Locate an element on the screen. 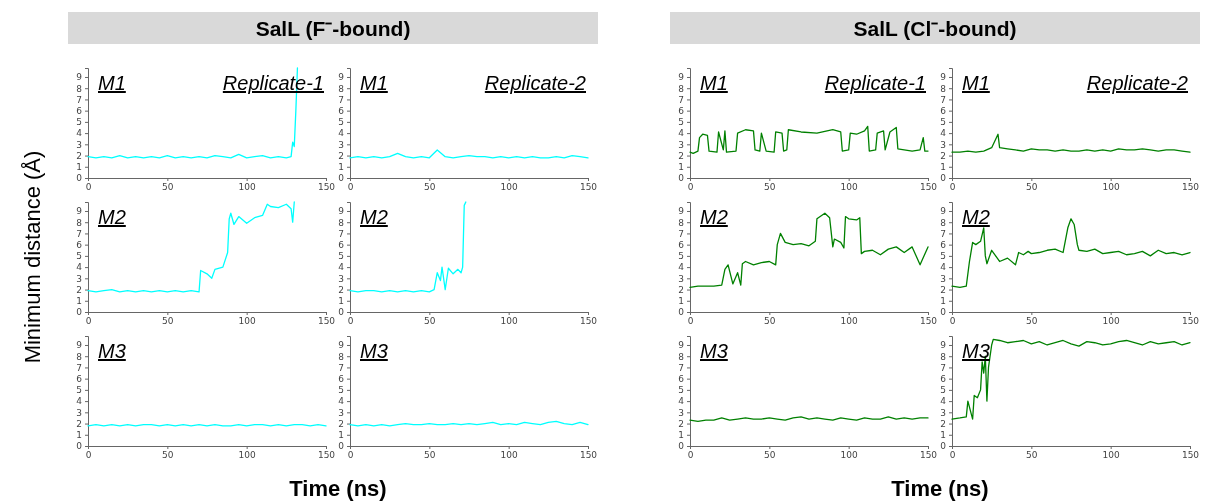 The height and width of the screenshot is (504, 1217). chart-title: SalL (F⁻-bound) is located at coordinates (333, 28).